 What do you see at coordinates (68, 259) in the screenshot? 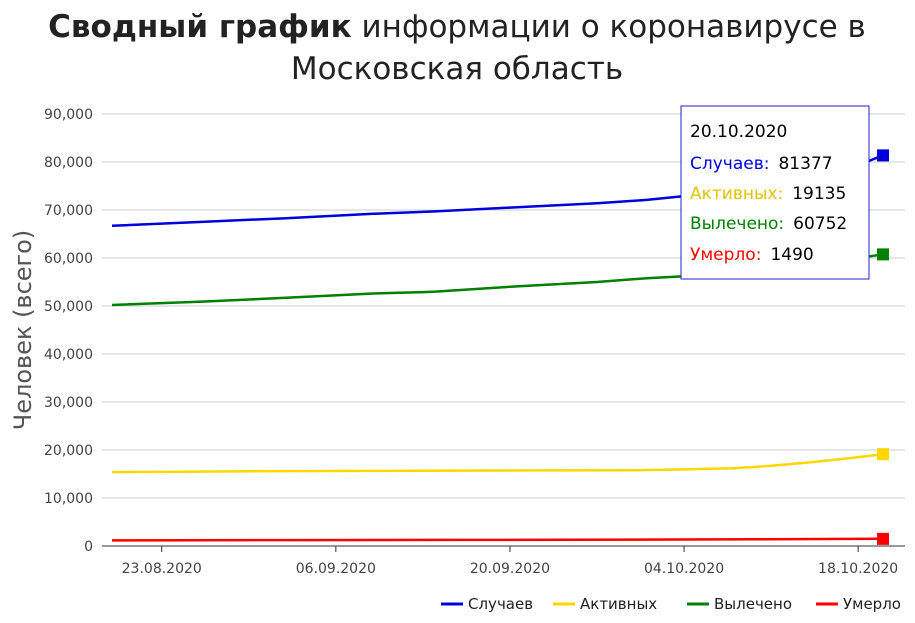
I see `y-tick-label: 60,000` at bounding box center [68, 259].